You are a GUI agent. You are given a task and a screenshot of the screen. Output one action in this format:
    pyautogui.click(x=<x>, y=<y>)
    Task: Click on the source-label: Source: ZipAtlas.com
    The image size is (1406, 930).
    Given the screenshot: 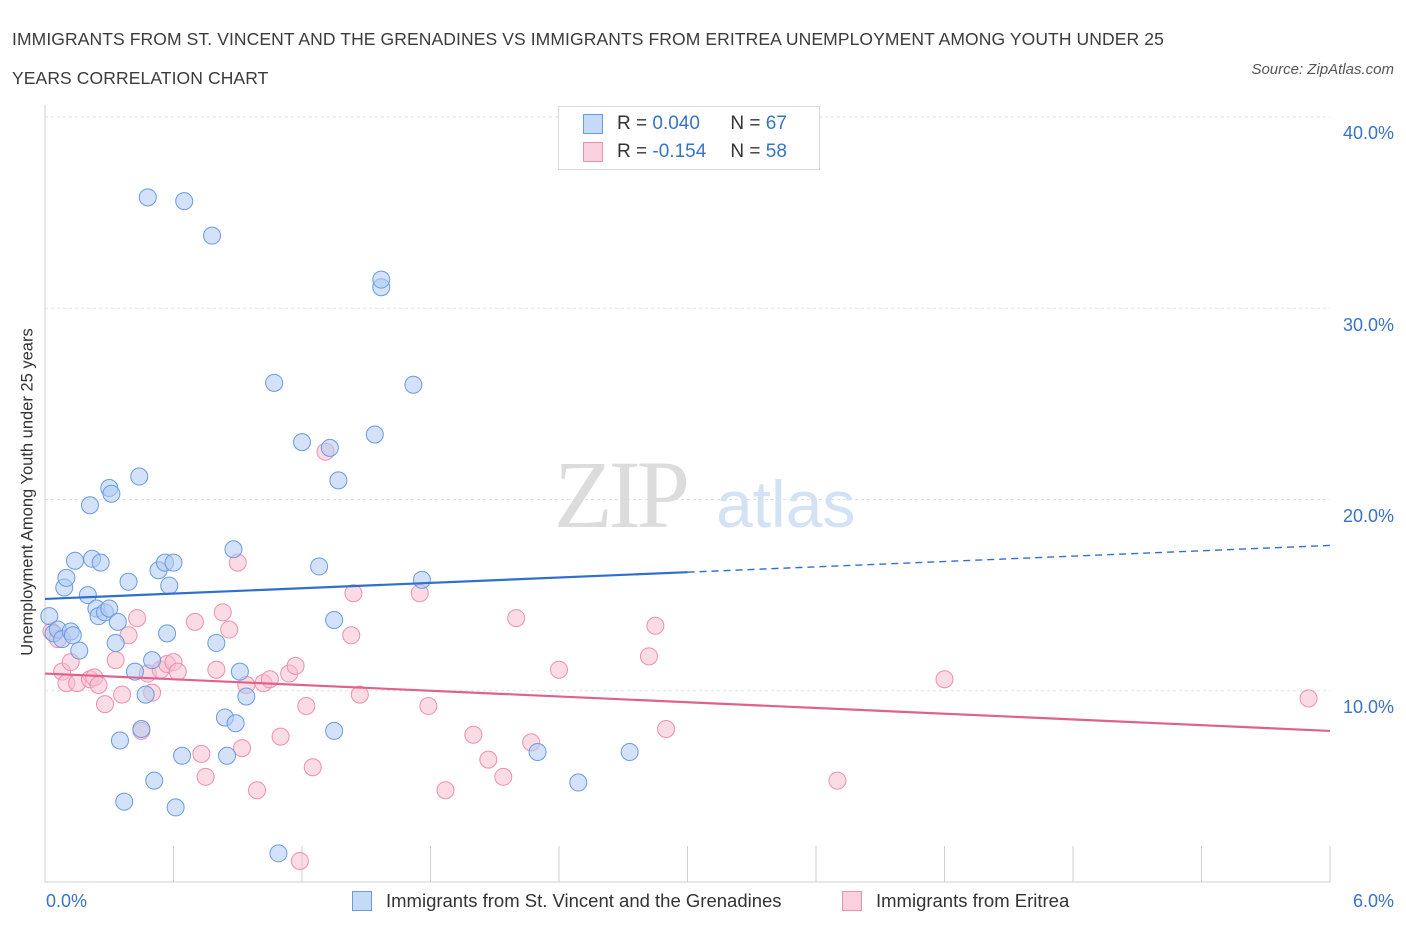 What is the action you would take?
    pyautogui.click(x=1322, y=69)
    